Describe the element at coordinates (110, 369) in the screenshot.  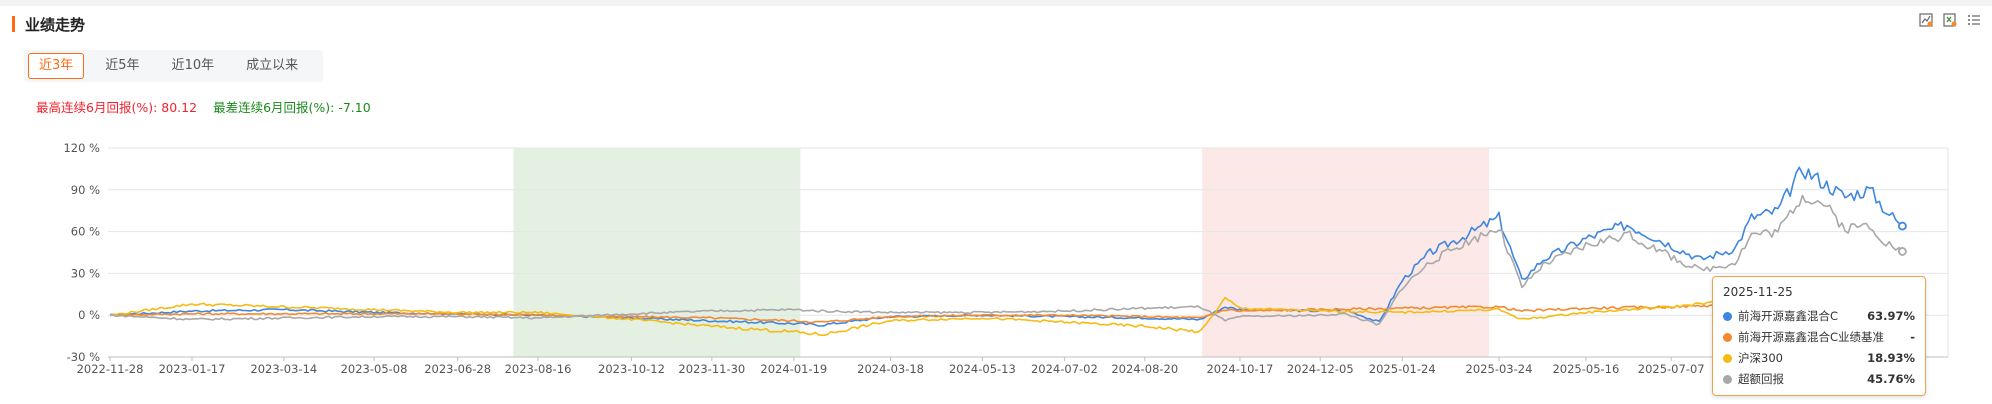
I see `x-tick-label: 2022-11-28` at that location.